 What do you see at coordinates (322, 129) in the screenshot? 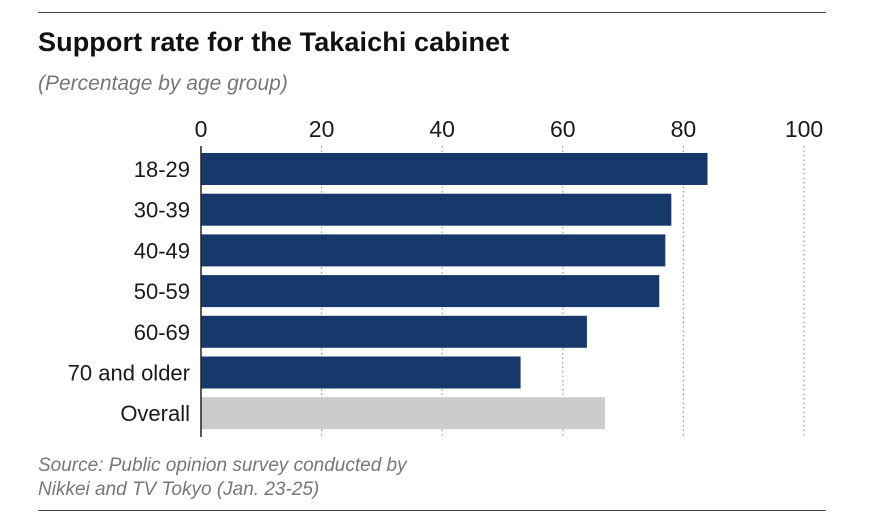
I see `x-tick-label-20: 20` at bounding box center [322, 129].